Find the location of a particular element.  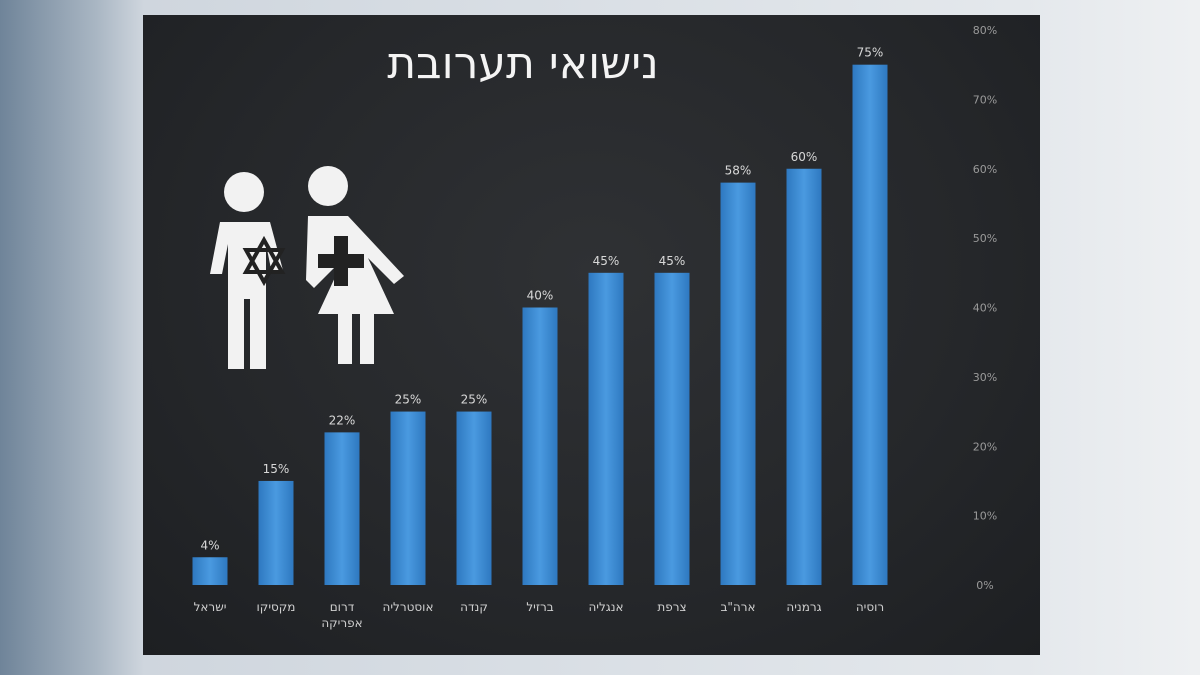

woman-head-icon is located at coordinates (328, 186).